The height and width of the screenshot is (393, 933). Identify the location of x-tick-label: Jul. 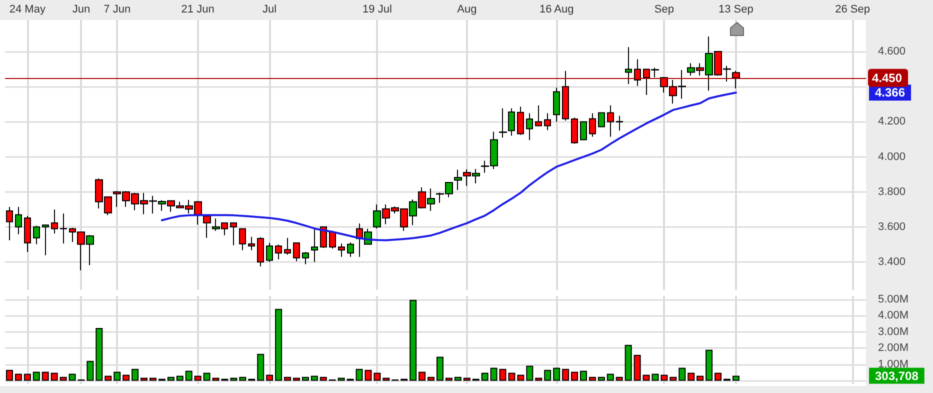
(269, 10).